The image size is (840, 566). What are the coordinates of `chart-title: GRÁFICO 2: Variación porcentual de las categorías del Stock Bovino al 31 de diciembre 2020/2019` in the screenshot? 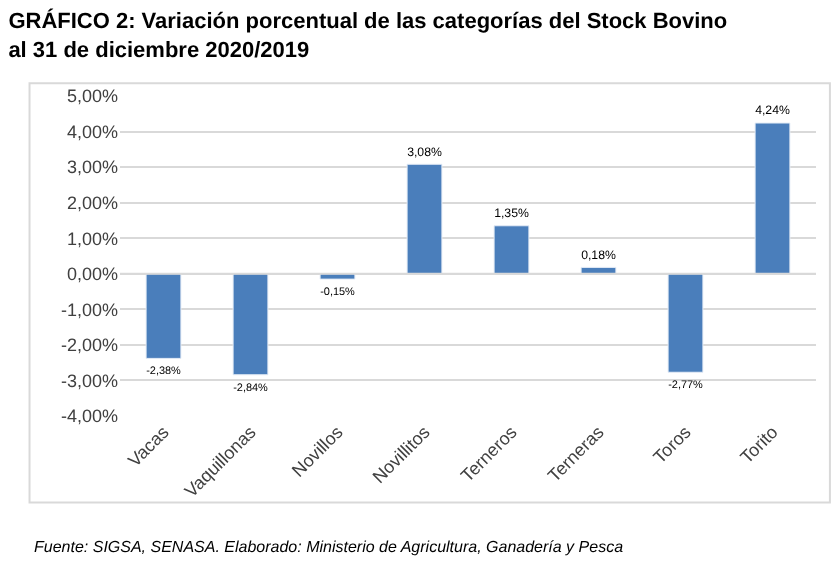 It's located at (371, 35).